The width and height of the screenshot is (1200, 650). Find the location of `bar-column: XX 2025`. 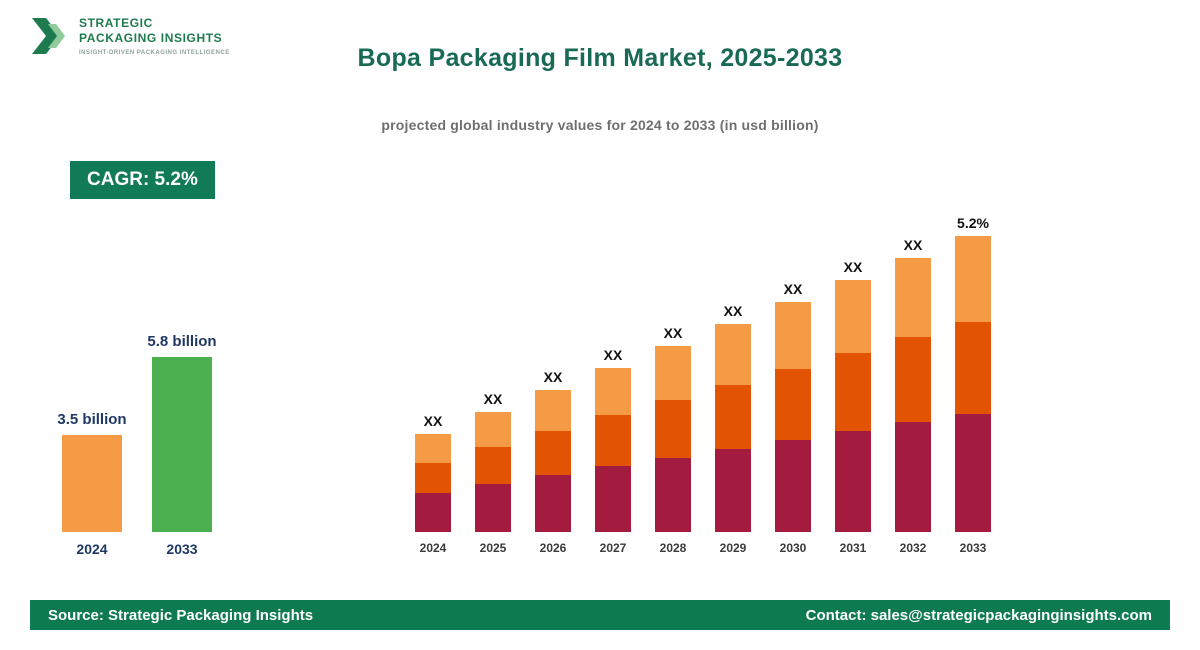

bar-column: XX 2025 is located at coordinates (493, 474).